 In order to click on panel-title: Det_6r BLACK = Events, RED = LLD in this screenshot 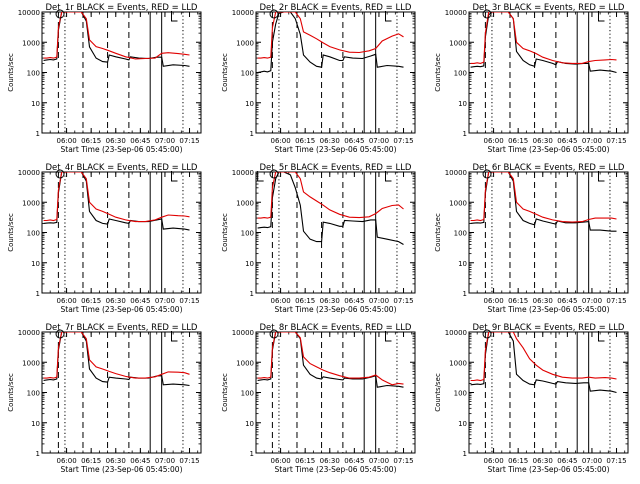, I will do `click(549, 168)`.